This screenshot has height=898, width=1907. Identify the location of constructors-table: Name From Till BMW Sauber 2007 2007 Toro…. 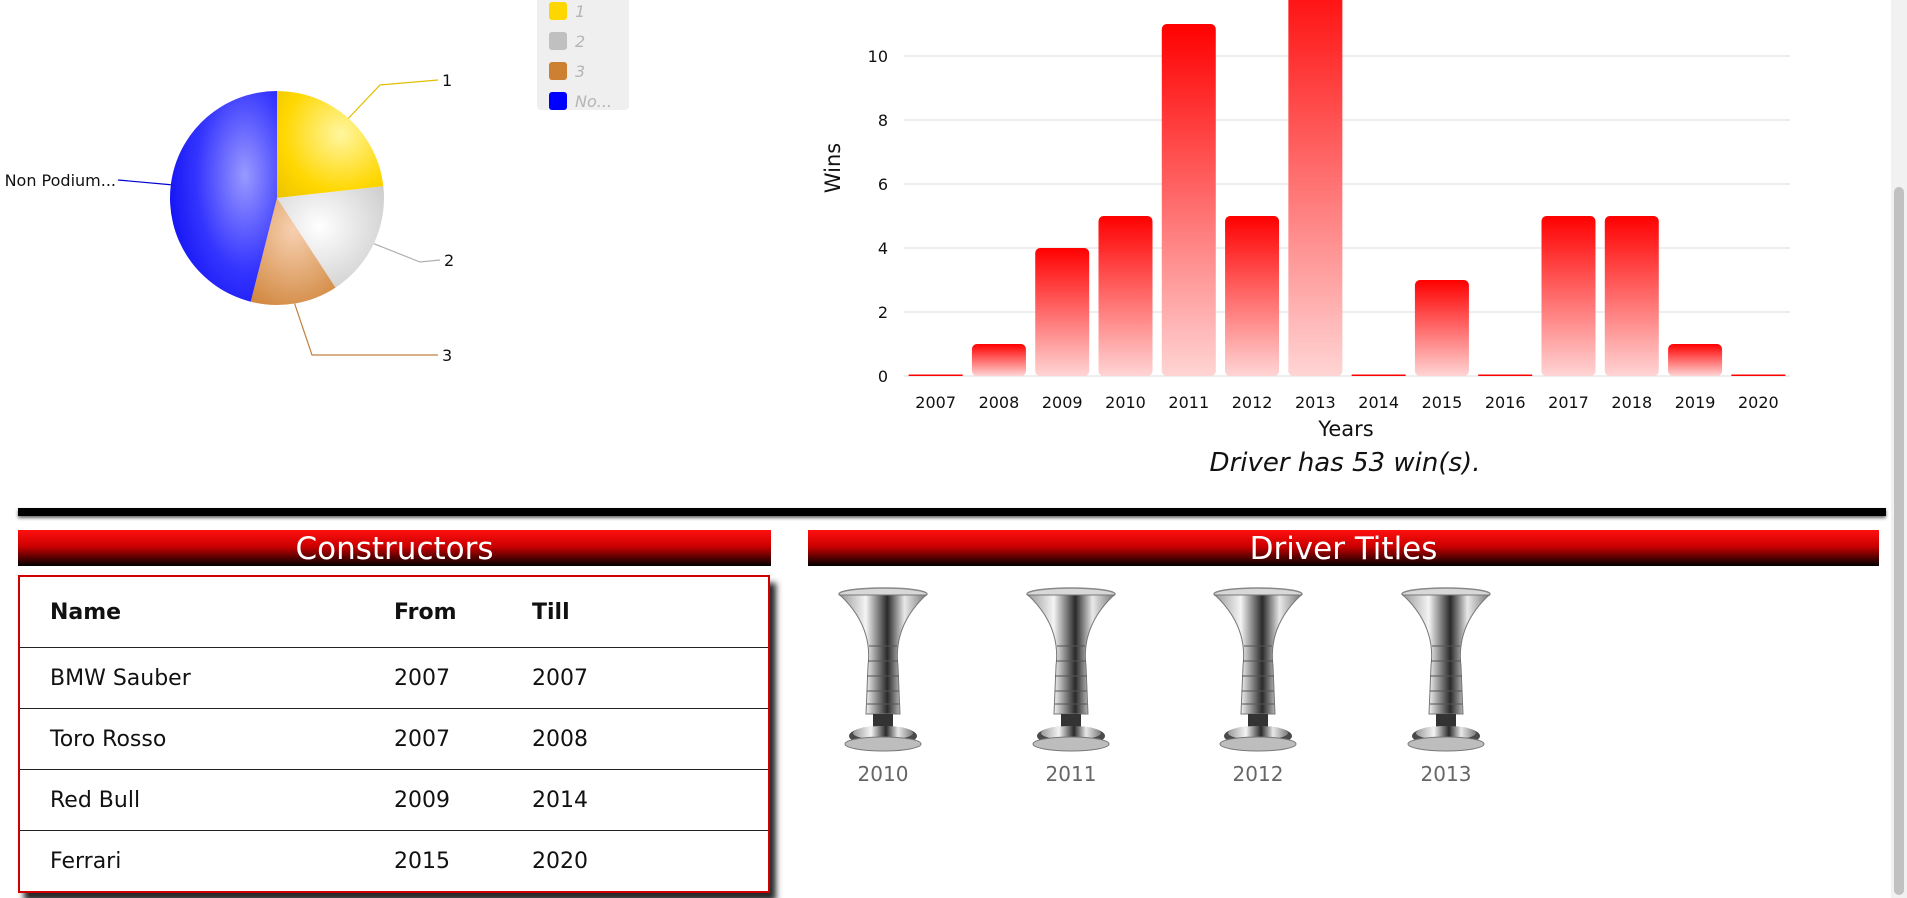
(394, 734).